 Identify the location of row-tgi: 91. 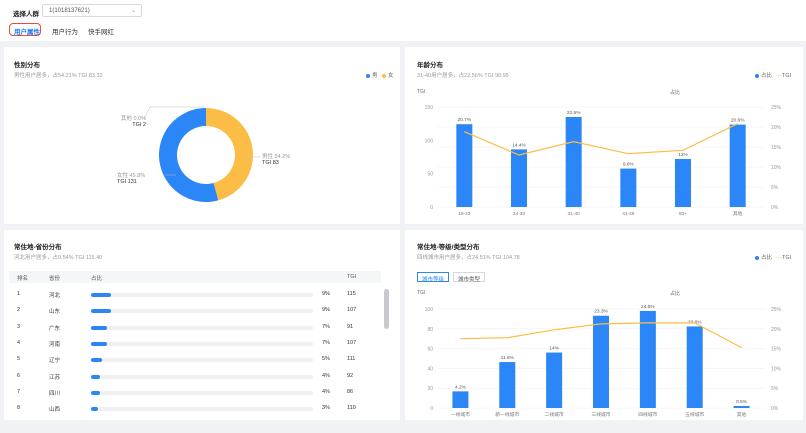
(350, 326).